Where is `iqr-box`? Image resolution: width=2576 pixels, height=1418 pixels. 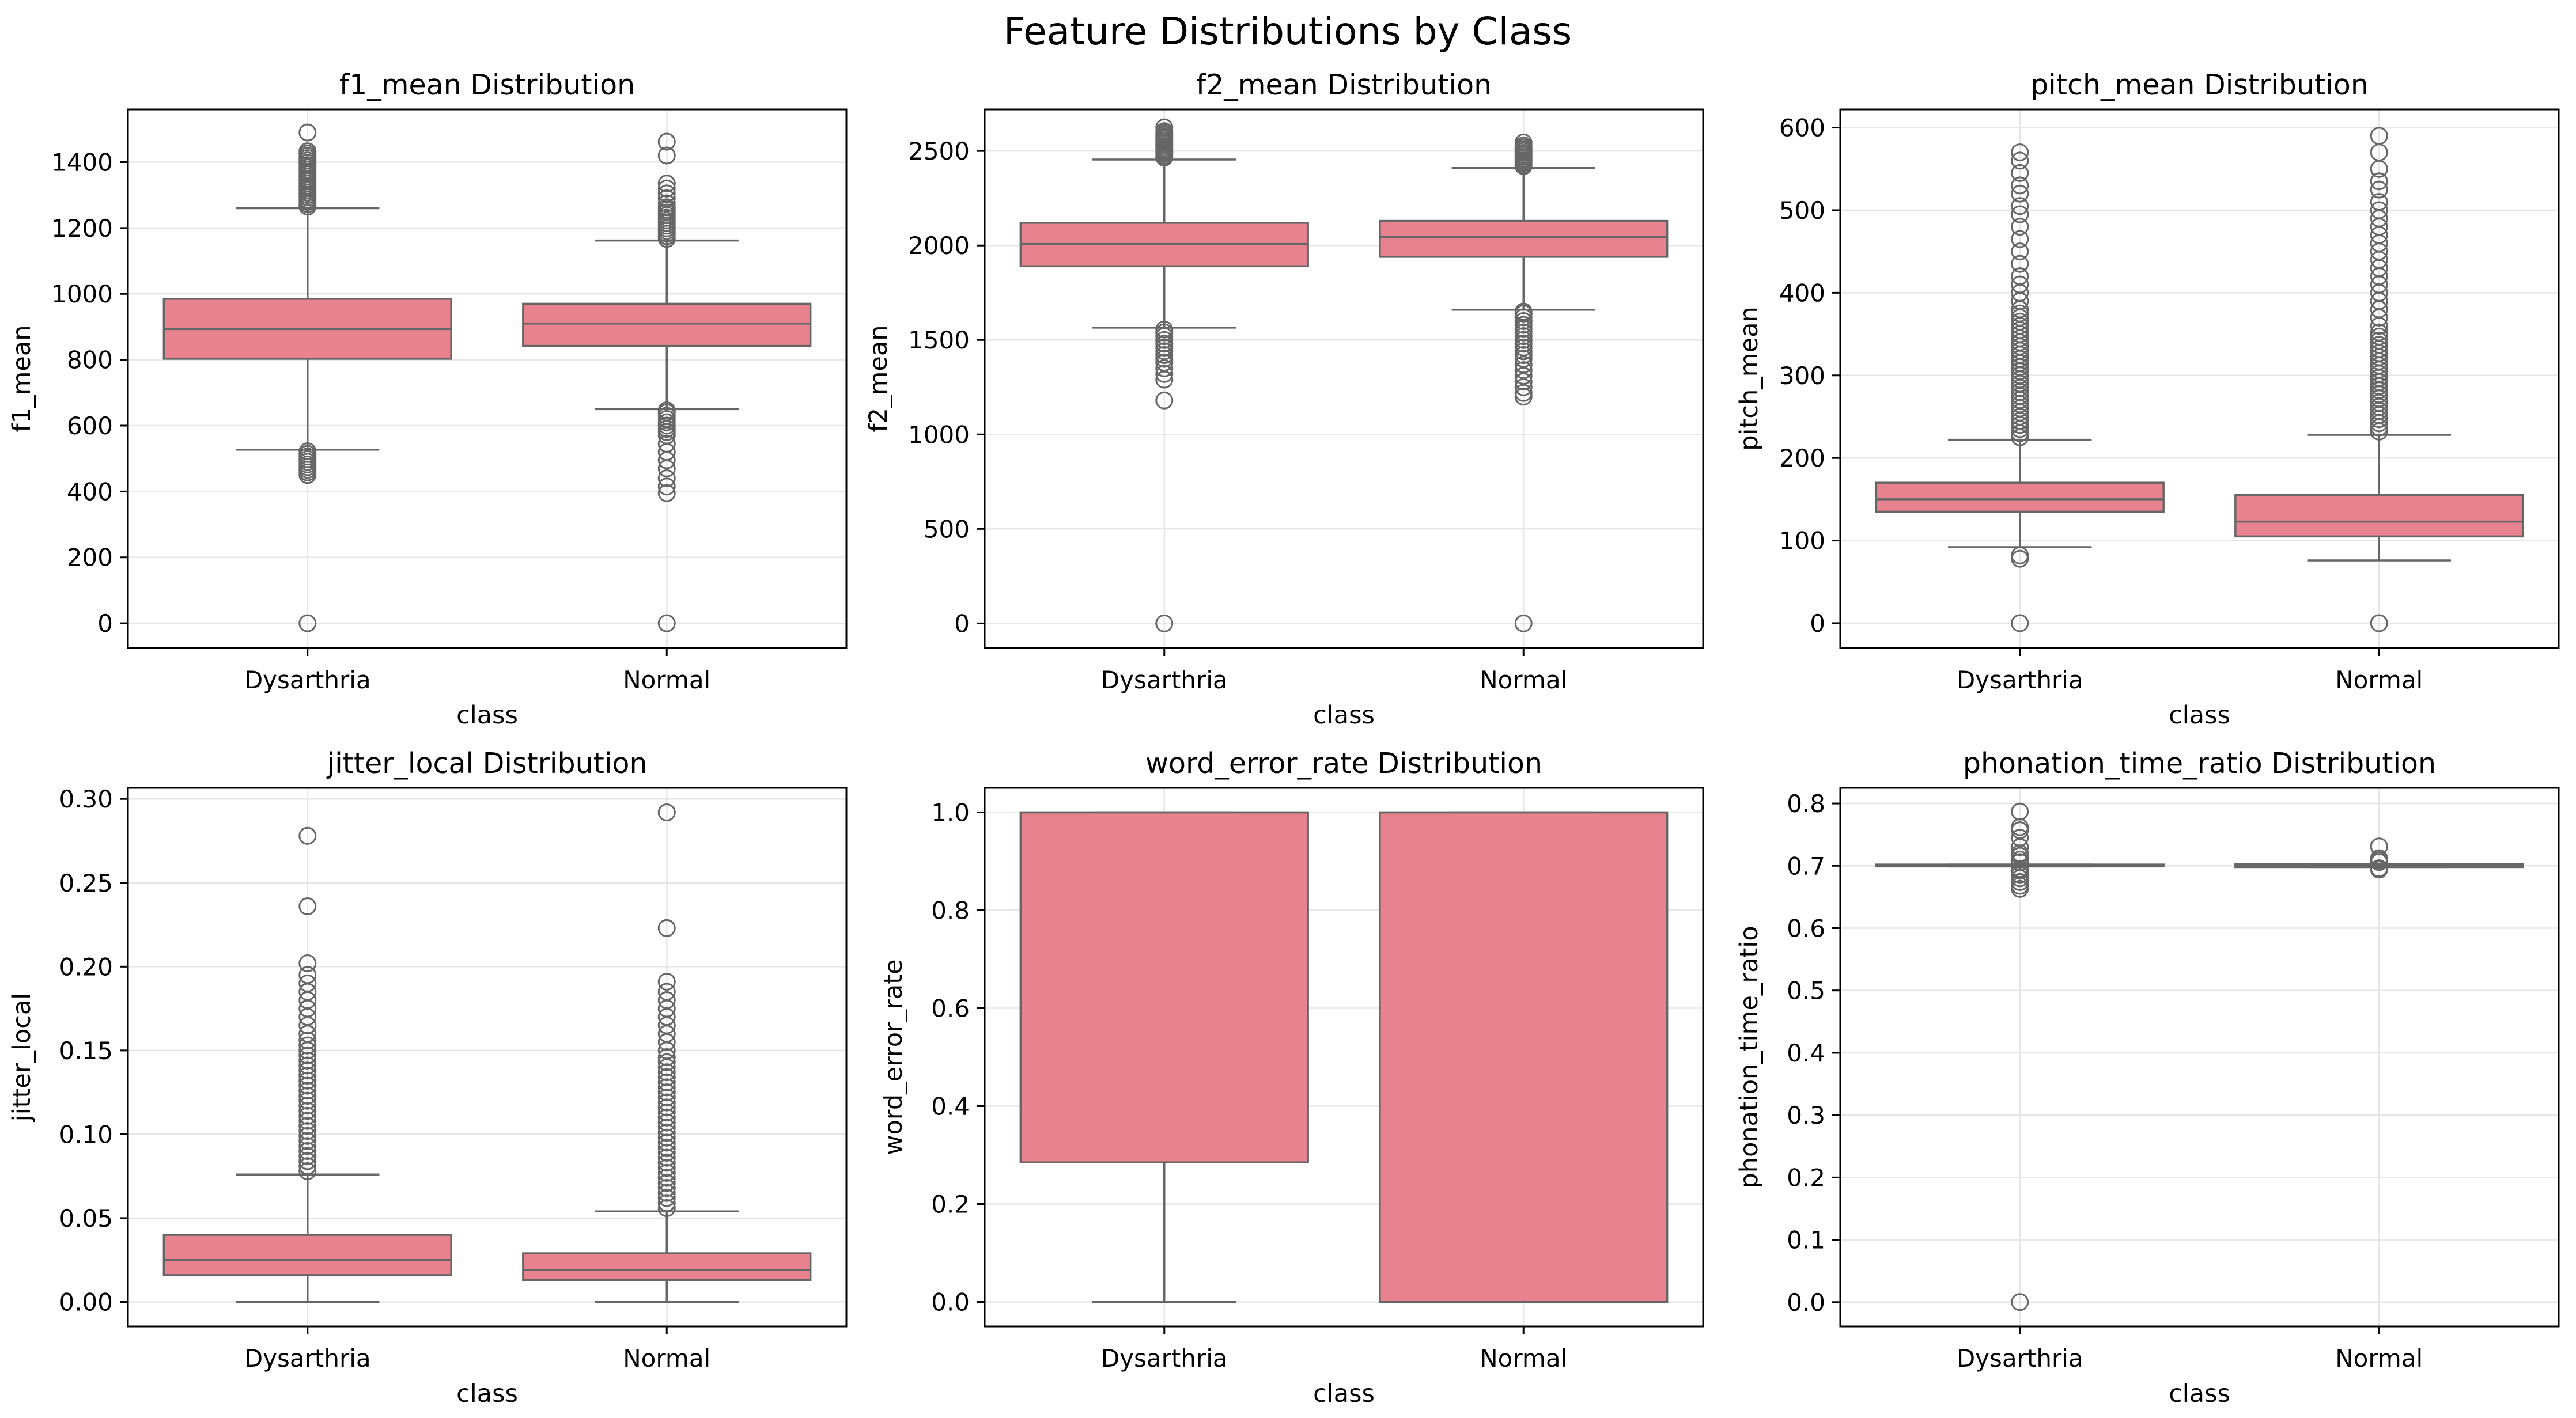
iqr-box is located at coordinates (2020, 497).